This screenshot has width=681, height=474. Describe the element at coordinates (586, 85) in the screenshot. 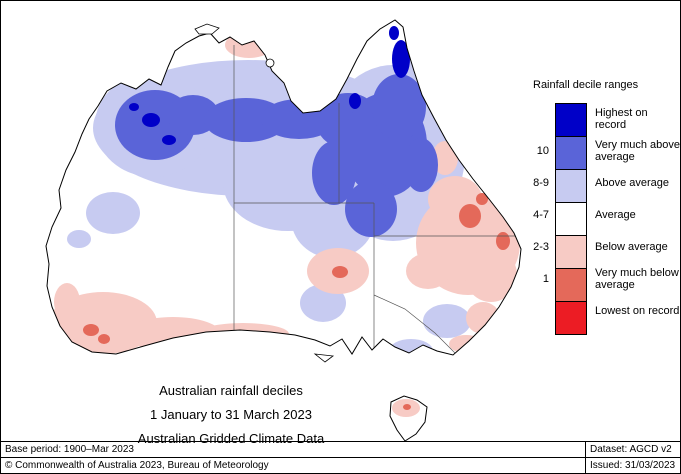

I see `legend-title: Rainfall decile ranges` at that location.